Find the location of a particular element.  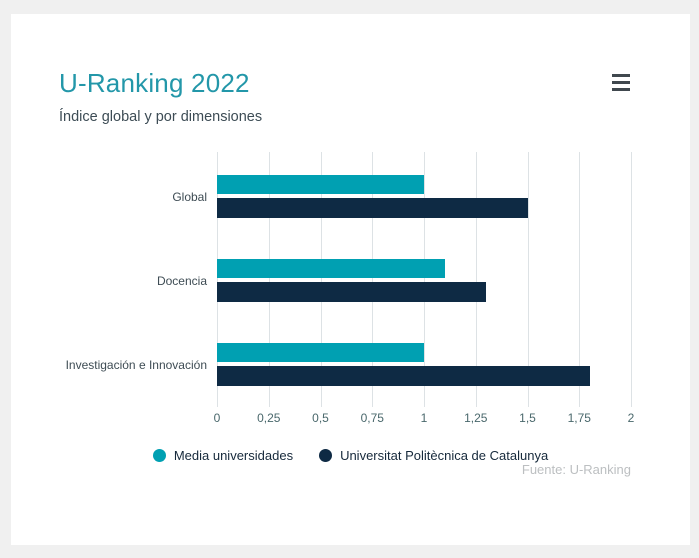

legend-label: Universitat Politècnica de Catalunya is located at coordinates (444, 455).